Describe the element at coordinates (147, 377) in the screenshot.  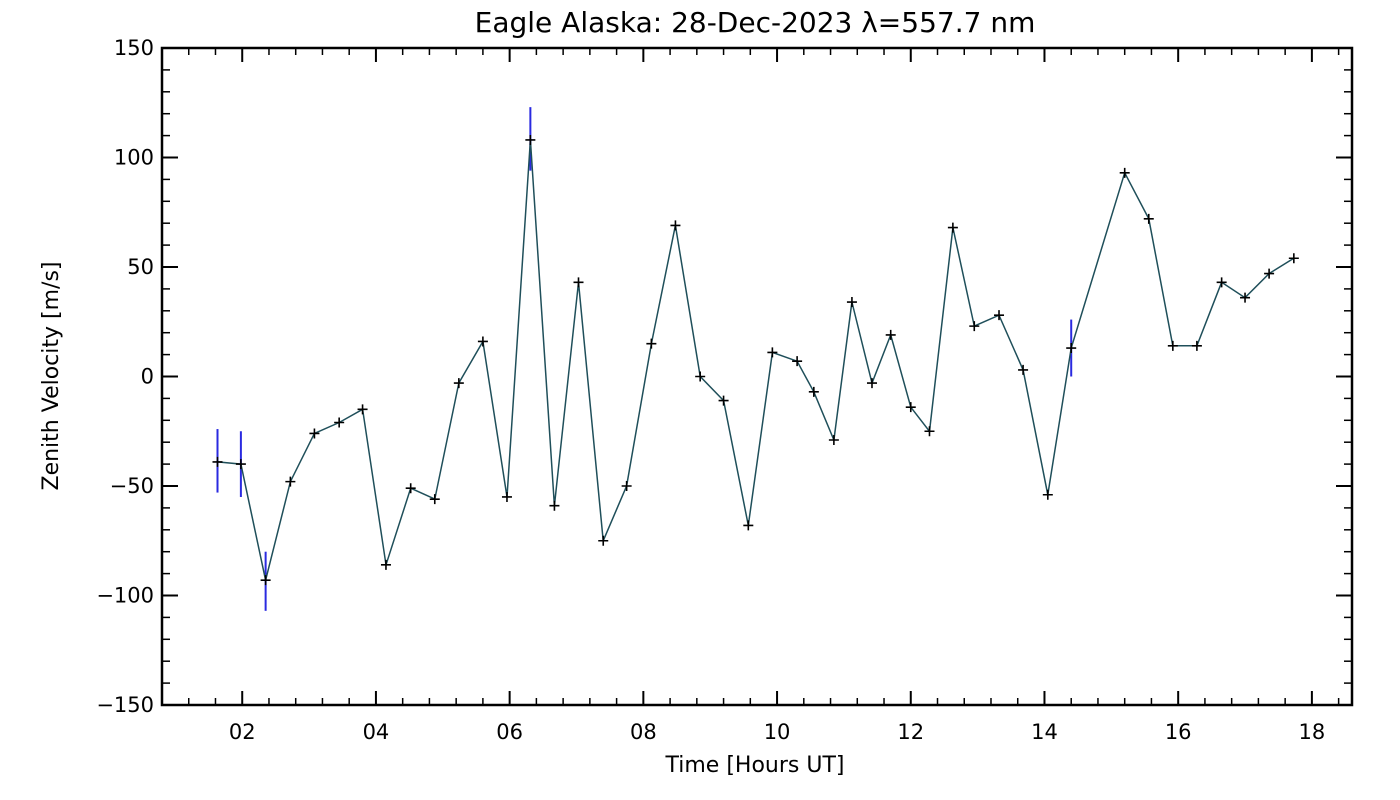
I see `y-tick-label: 0` at that location.